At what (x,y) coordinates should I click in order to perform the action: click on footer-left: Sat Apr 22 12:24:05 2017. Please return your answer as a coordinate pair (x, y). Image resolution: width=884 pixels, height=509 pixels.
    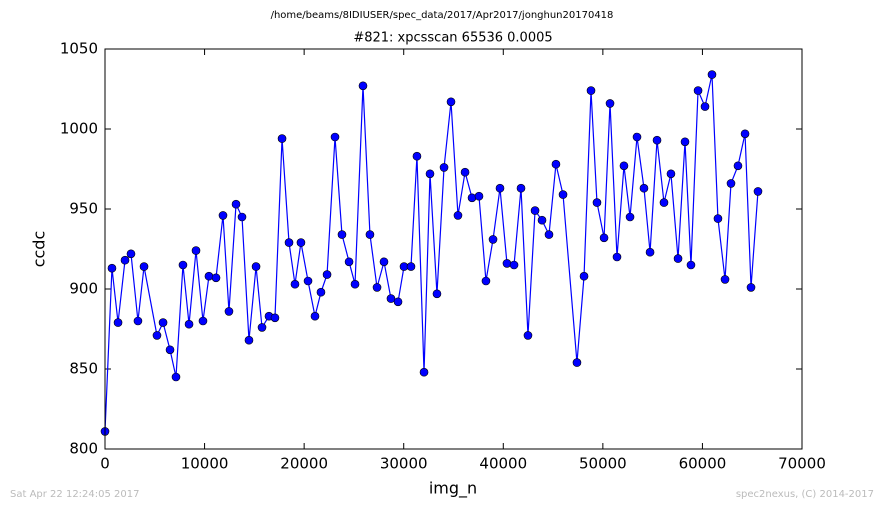
    Looking at the image, I should click on (75, 494).